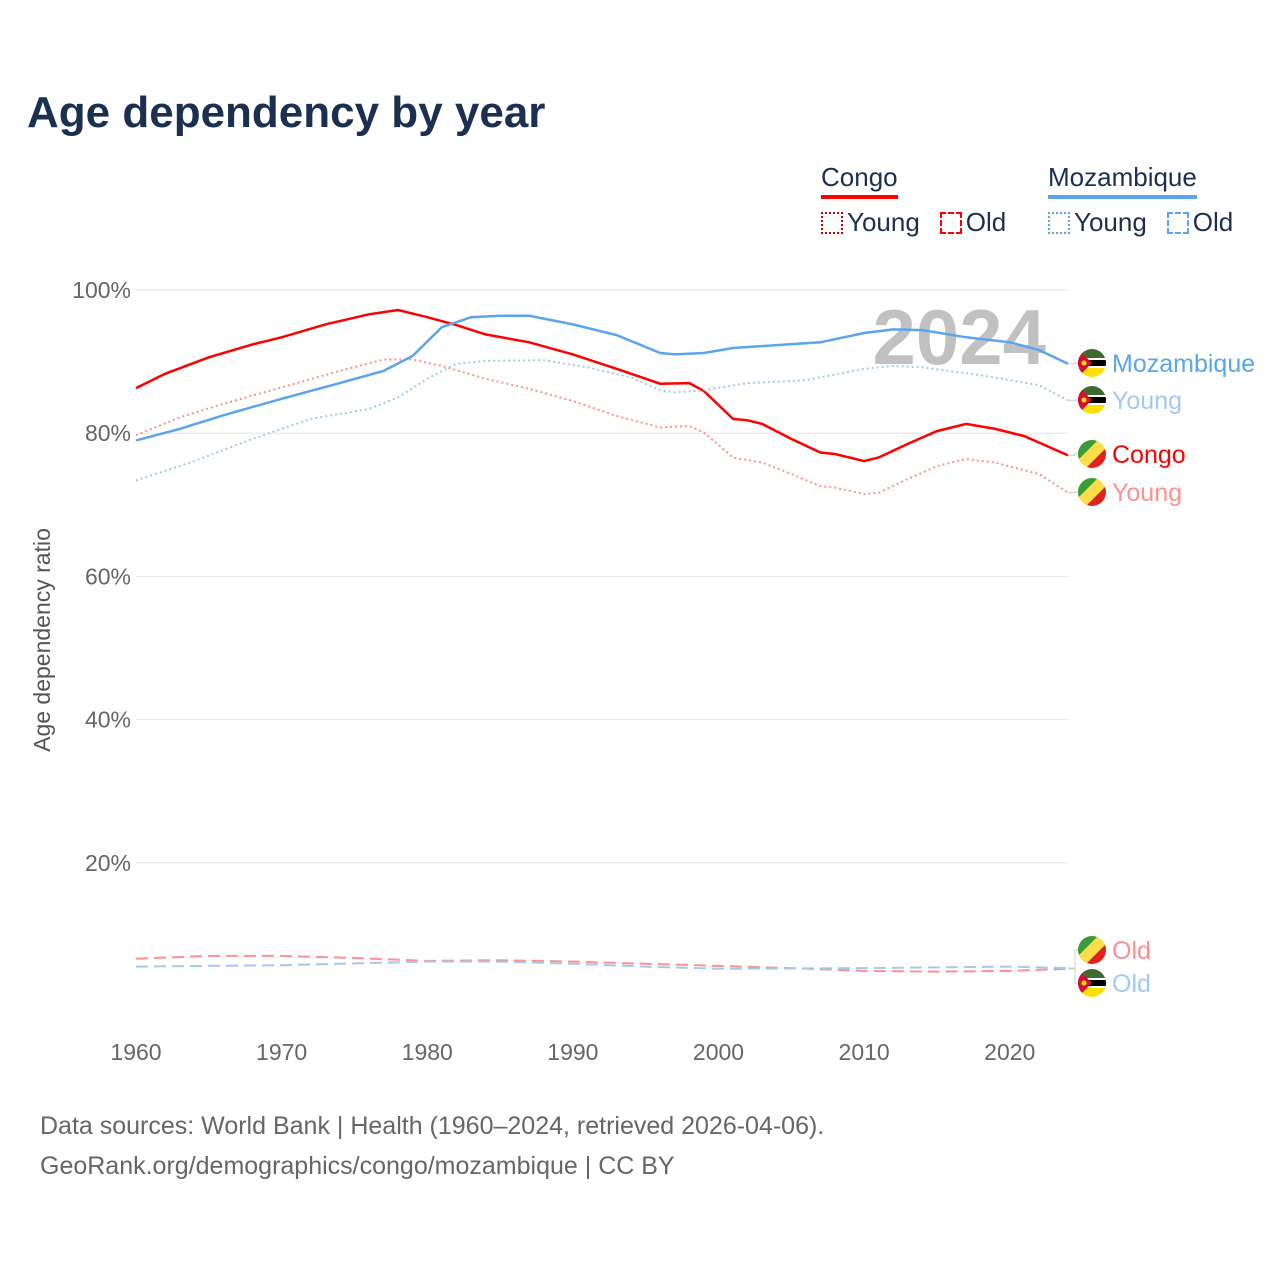 The height and width of the screenshot is (1280, 1280). Describe the element at coordinates (1149, 455) in the screenshot. I see `end-label-text: Congo` at that location.